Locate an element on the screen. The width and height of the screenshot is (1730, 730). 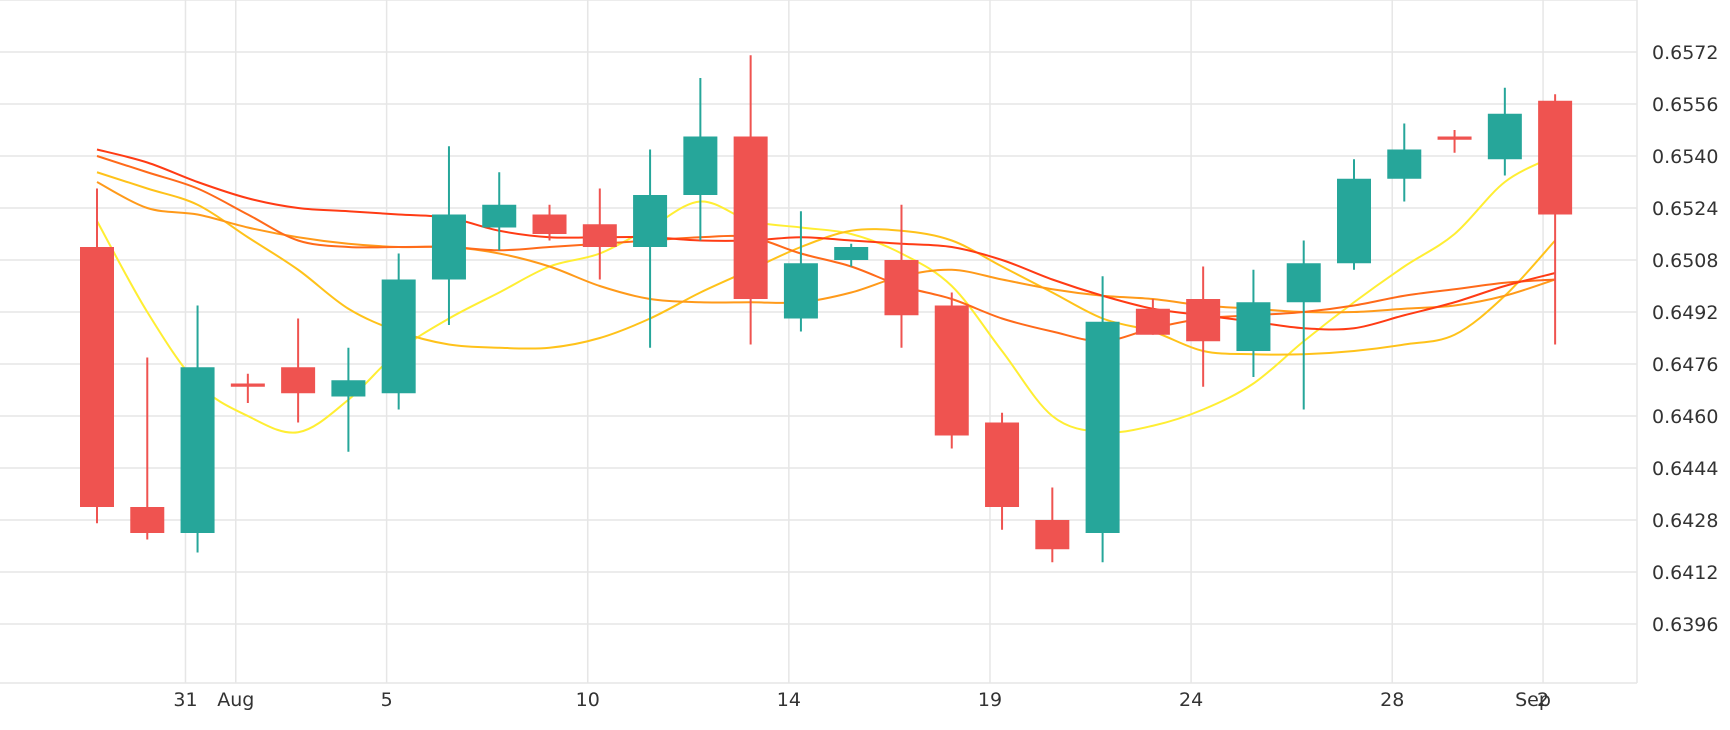
x-tick-label: 14 is located at coordinates (789, 700).